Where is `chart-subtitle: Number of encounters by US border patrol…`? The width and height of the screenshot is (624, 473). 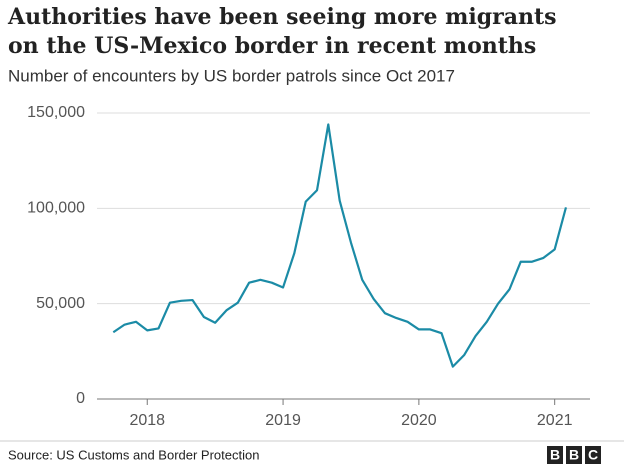 chart-subtitle: Number of encounters by US border patrol… is located at coordinates (231, 75).